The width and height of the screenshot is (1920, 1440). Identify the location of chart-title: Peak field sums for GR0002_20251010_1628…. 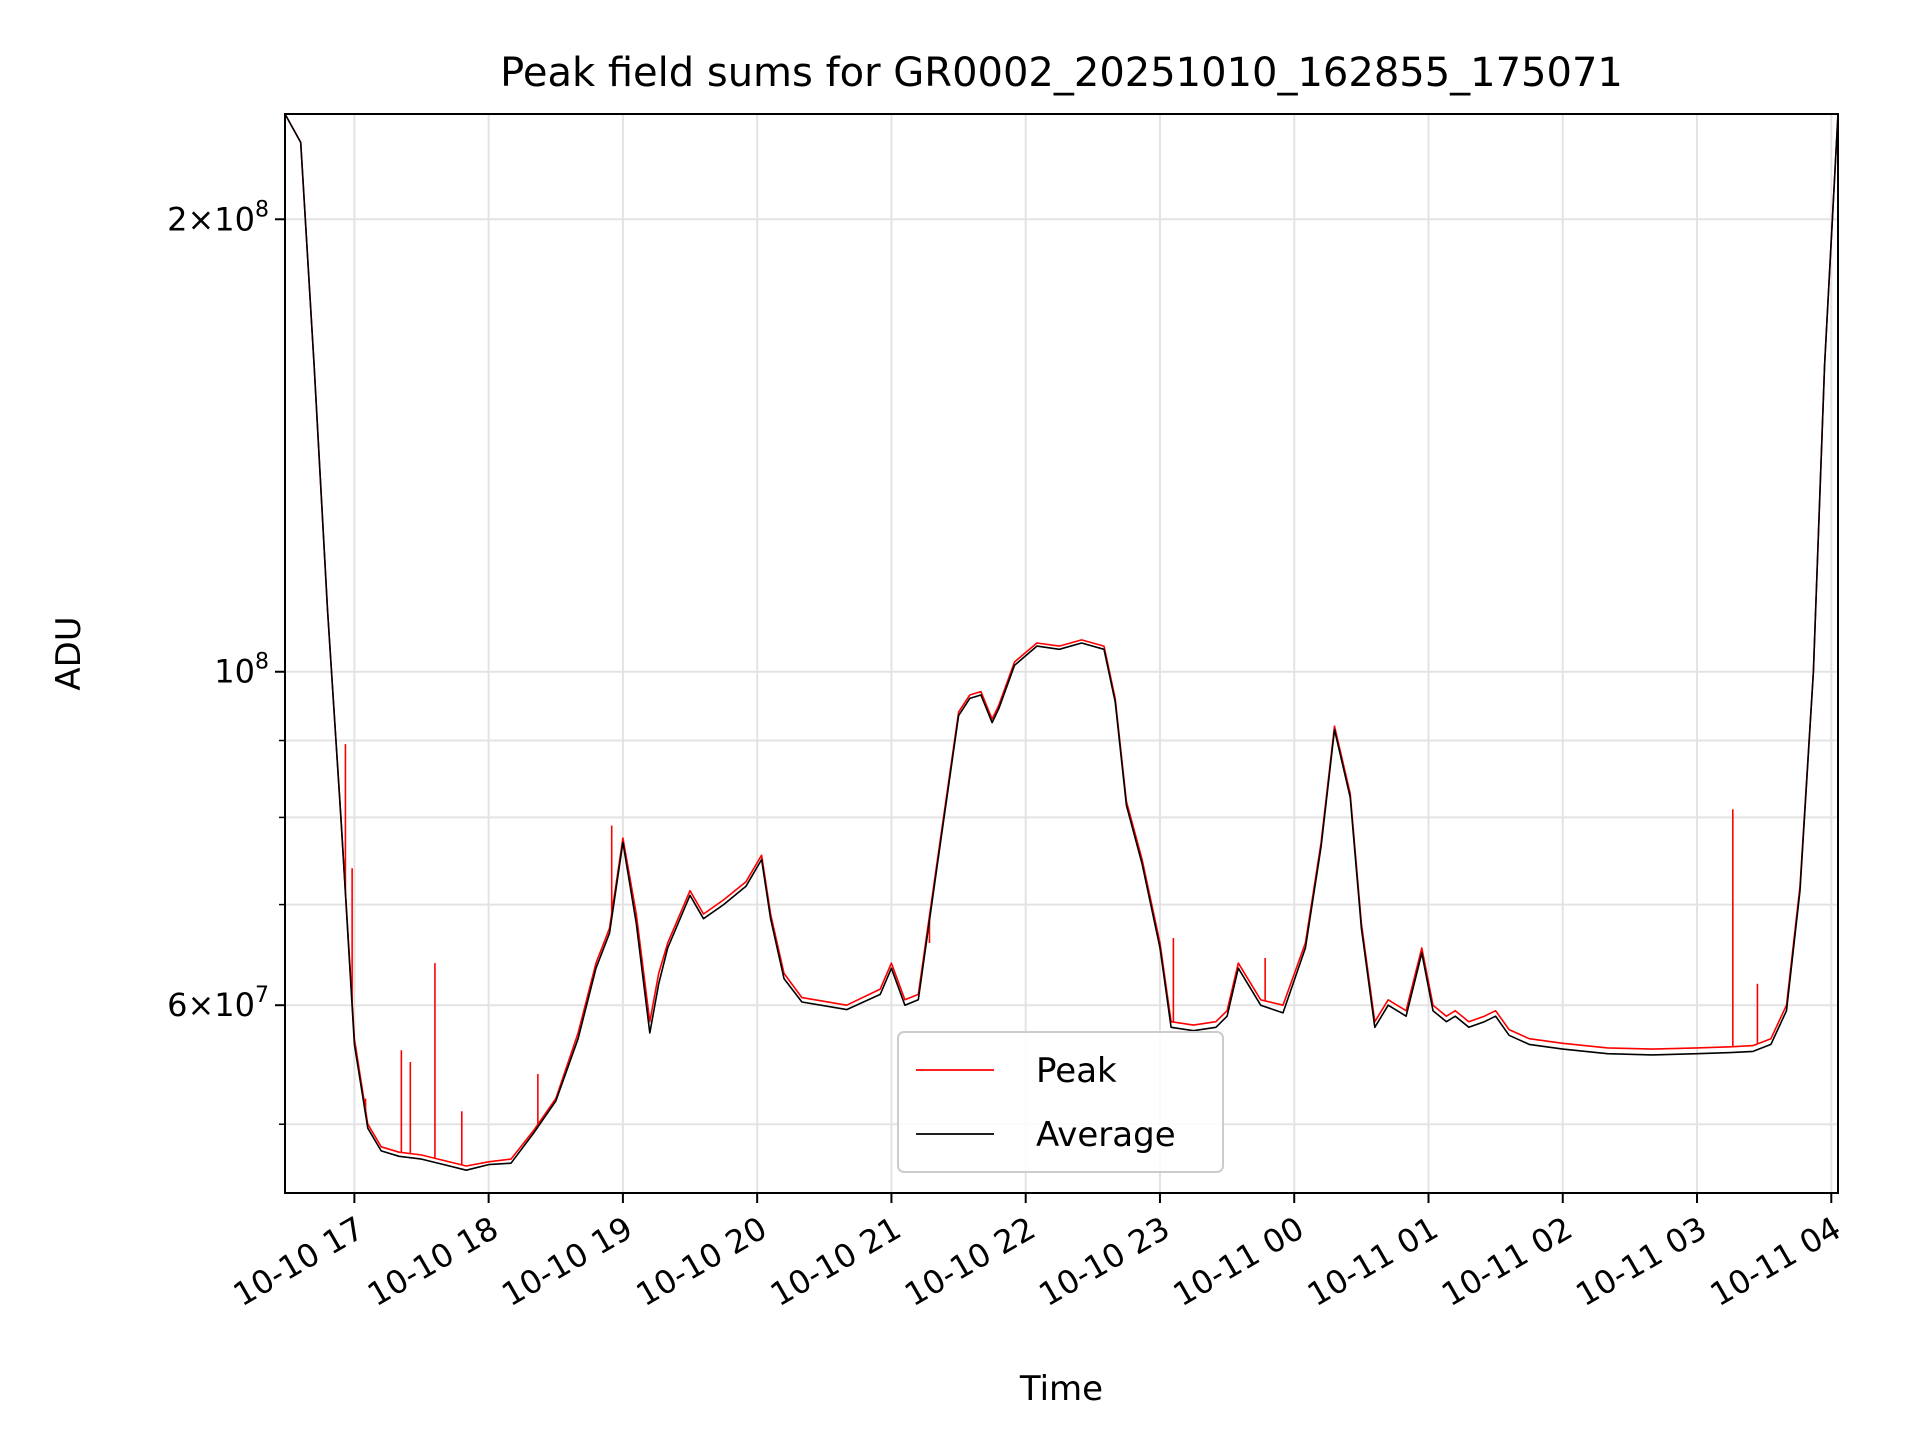
(1061, 73).